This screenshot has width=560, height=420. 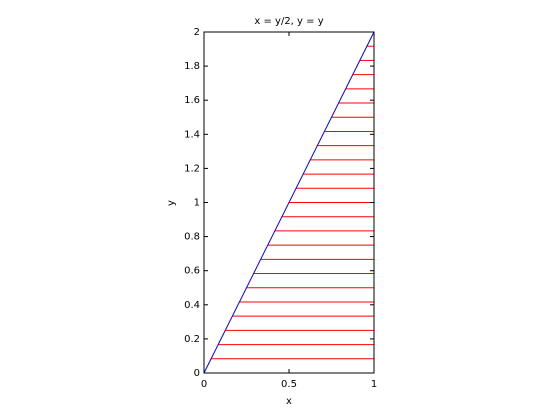 What do you see at coordinates (197, 203) in the screenshot?
I see `y-tick-label: 1` at bounding box center [197, 203].